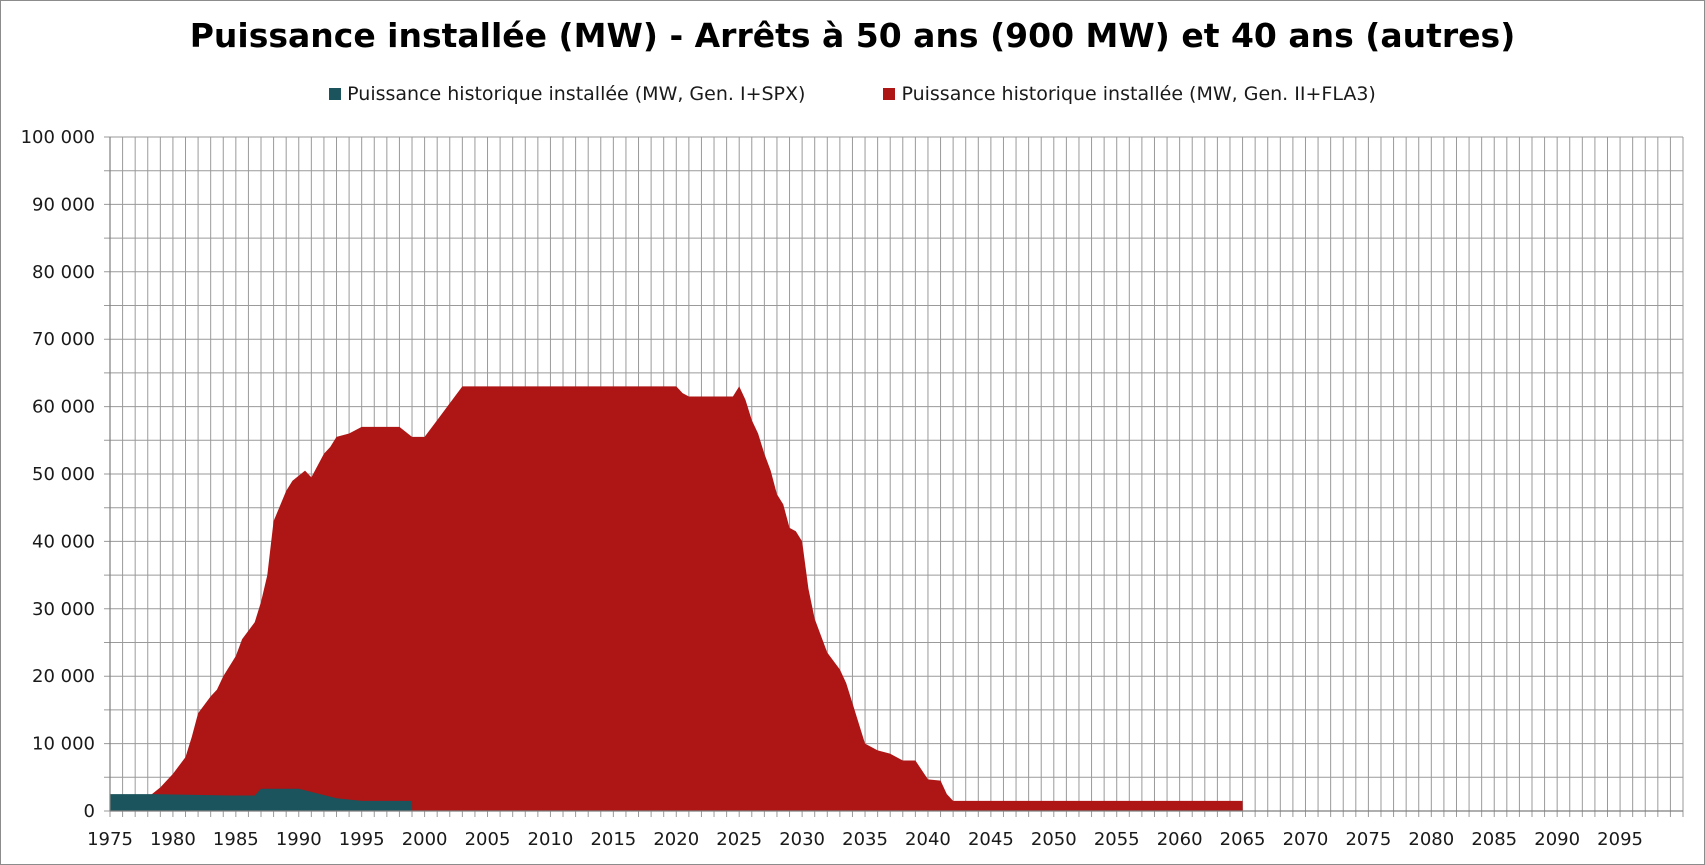 The image size is (1705, 865). Describe the element at coordinates (425, 839) in the screenshot. I see `x-tick-label: 2000` at that location.